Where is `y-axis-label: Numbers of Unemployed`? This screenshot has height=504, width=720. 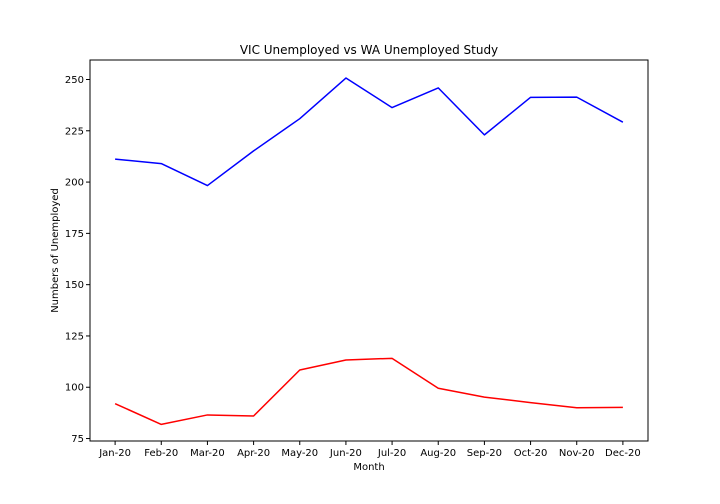
y-axis-label: Numbers of Unemployed is located at coordinates (55, 250).